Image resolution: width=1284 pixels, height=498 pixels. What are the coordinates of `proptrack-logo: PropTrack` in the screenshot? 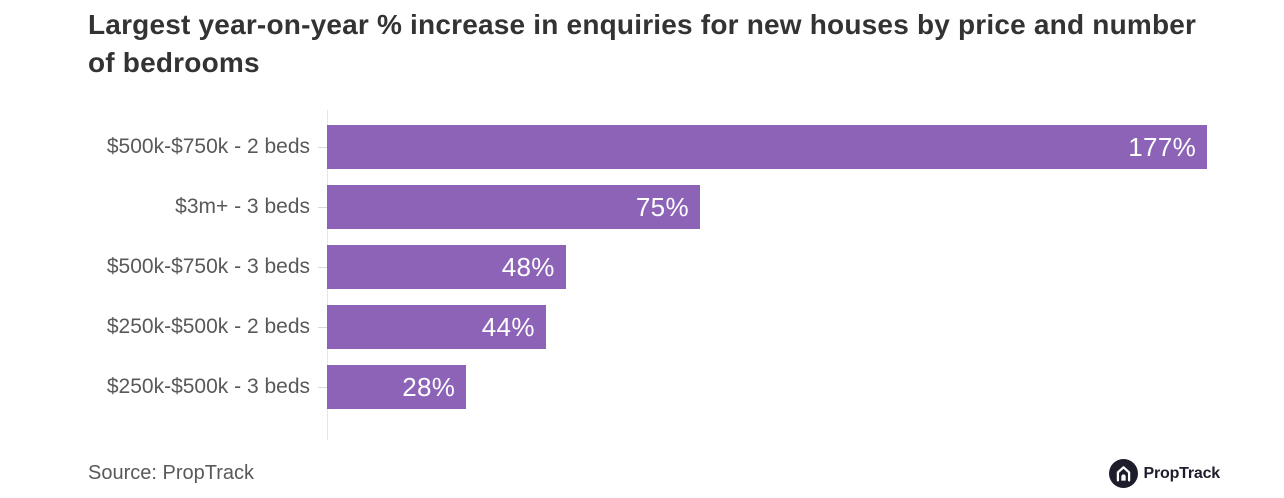 It's located at (1164, 473).